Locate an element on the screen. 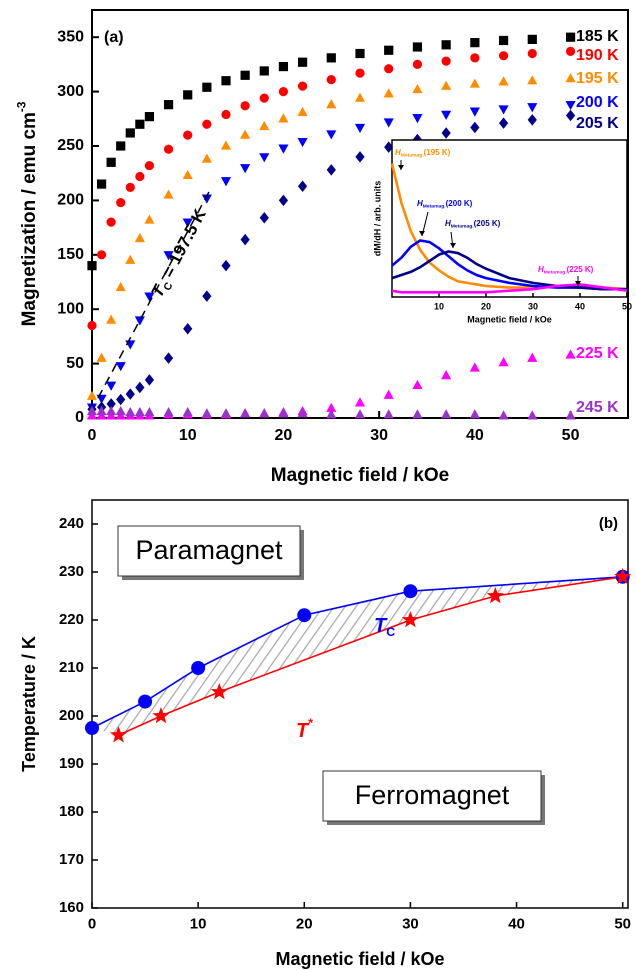  y-tick-label: 0 is located at coordinates (79, 417).